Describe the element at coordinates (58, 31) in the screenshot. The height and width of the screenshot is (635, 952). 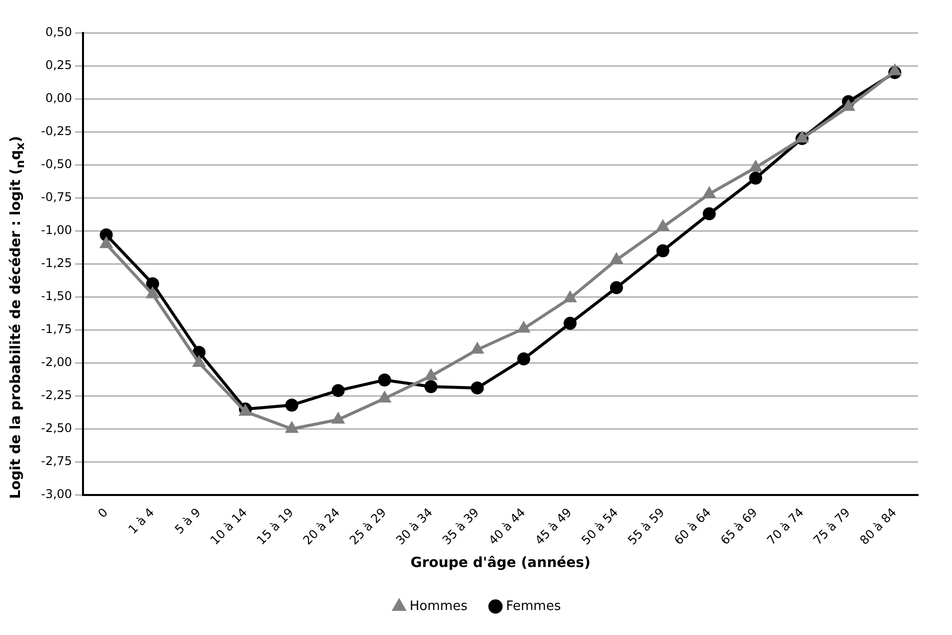
I see `y-tick-label: 0,50` at that location.